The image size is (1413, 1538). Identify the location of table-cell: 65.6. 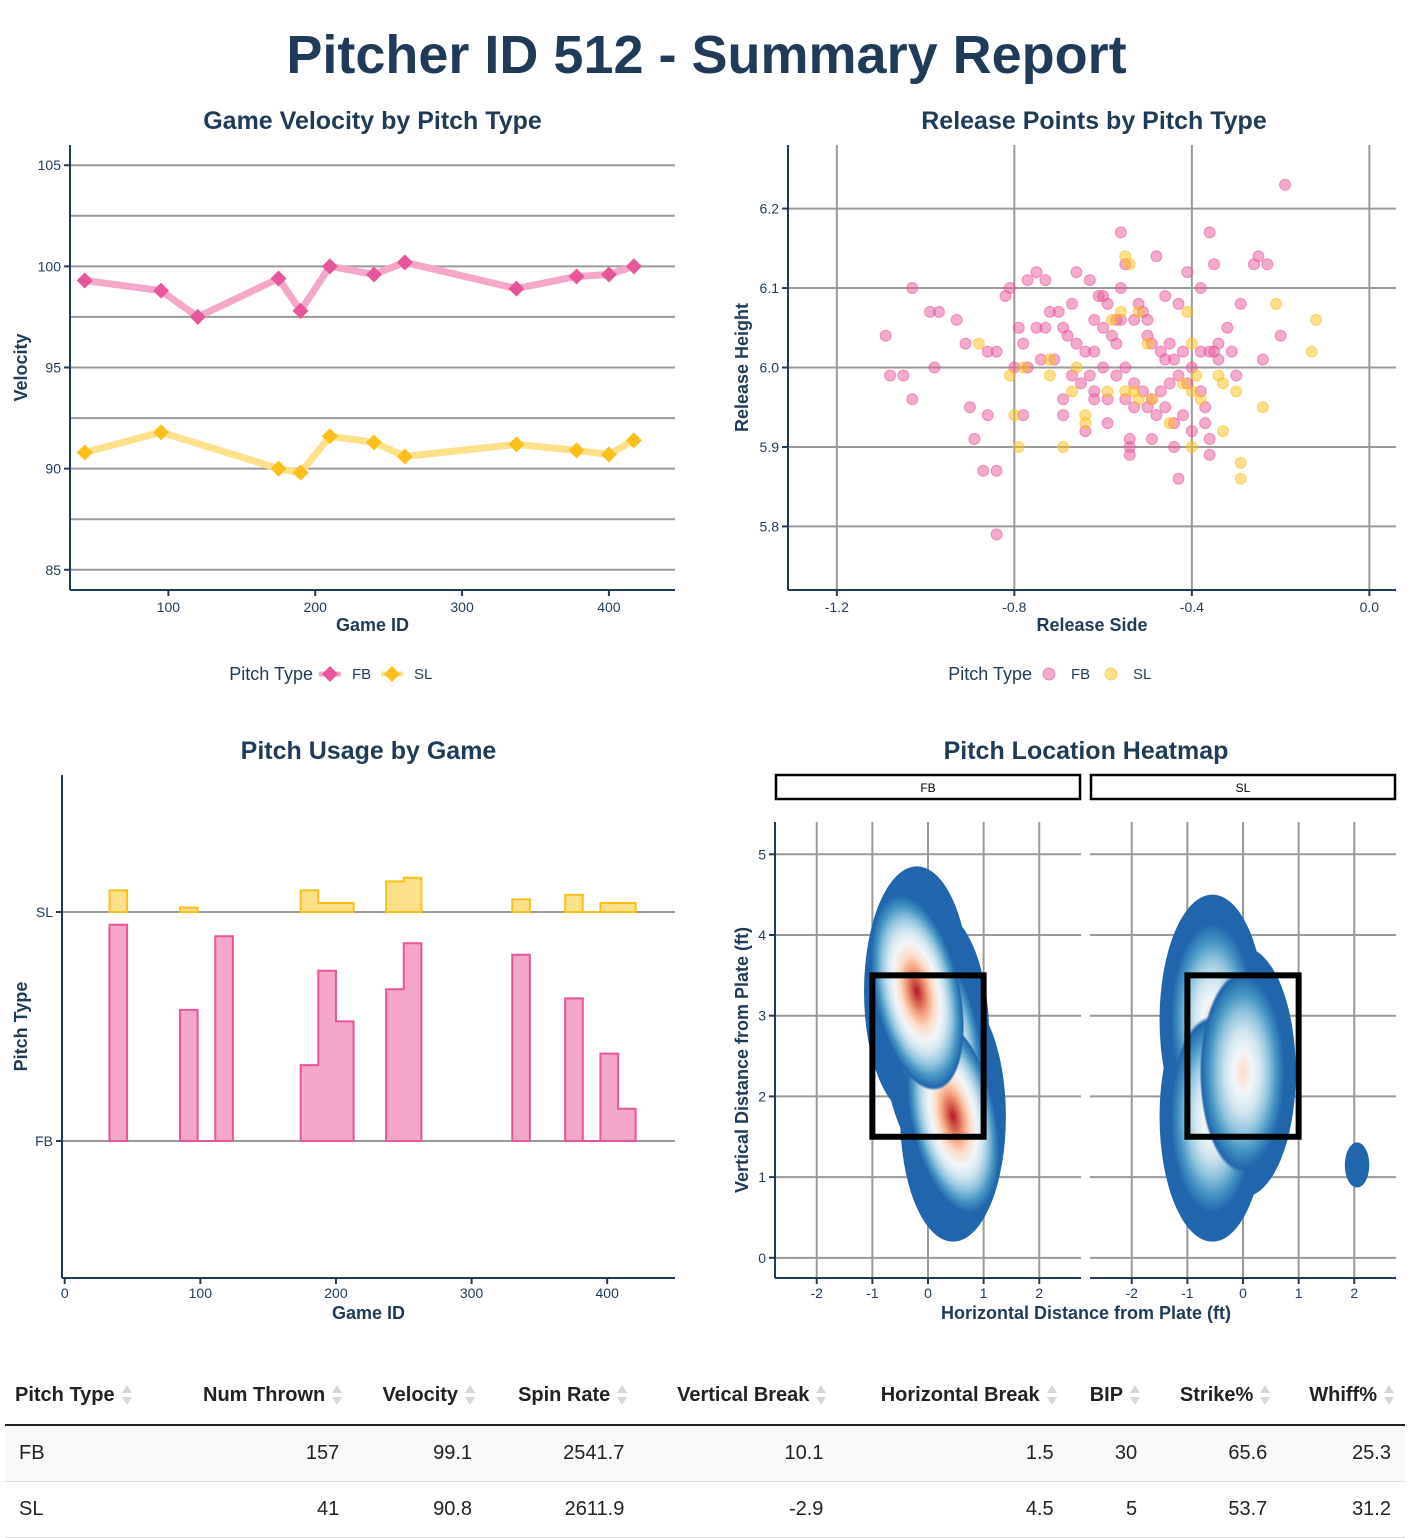
(1216, 1453).